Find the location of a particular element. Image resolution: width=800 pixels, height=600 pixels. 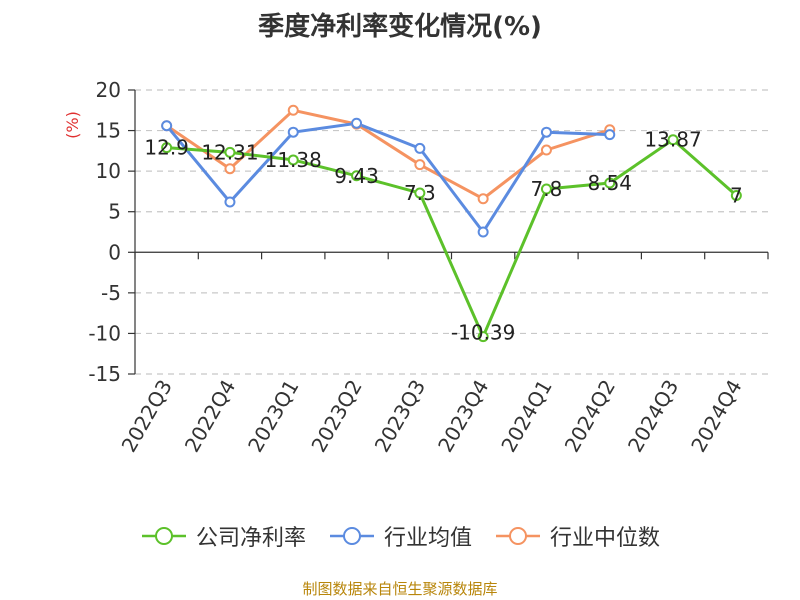

chart-title: 季度净利率变化情况(%) is located at coordinates (400, 27).